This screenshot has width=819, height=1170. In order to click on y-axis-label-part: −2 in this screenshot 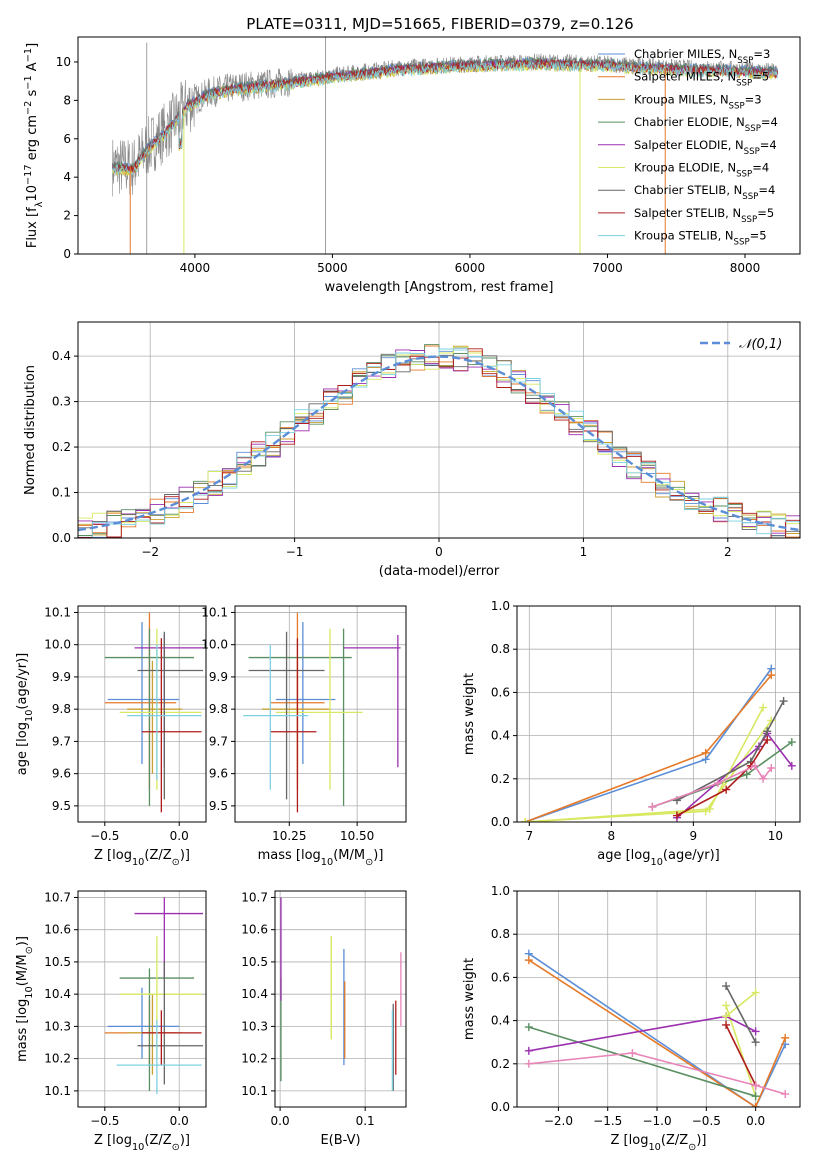, I will do `click(28, 108)`.